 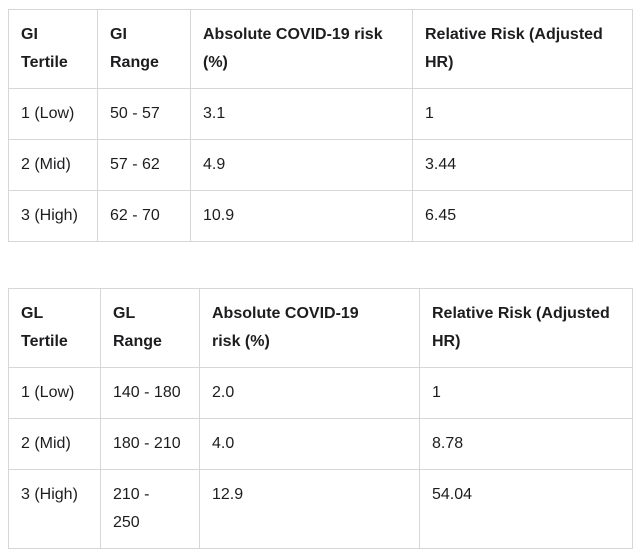 What do you see at coordinates (301, 216) in the screenshot?
I see `gi-cell-absolute-risk: 10.9` at bounding box center [301, 216].